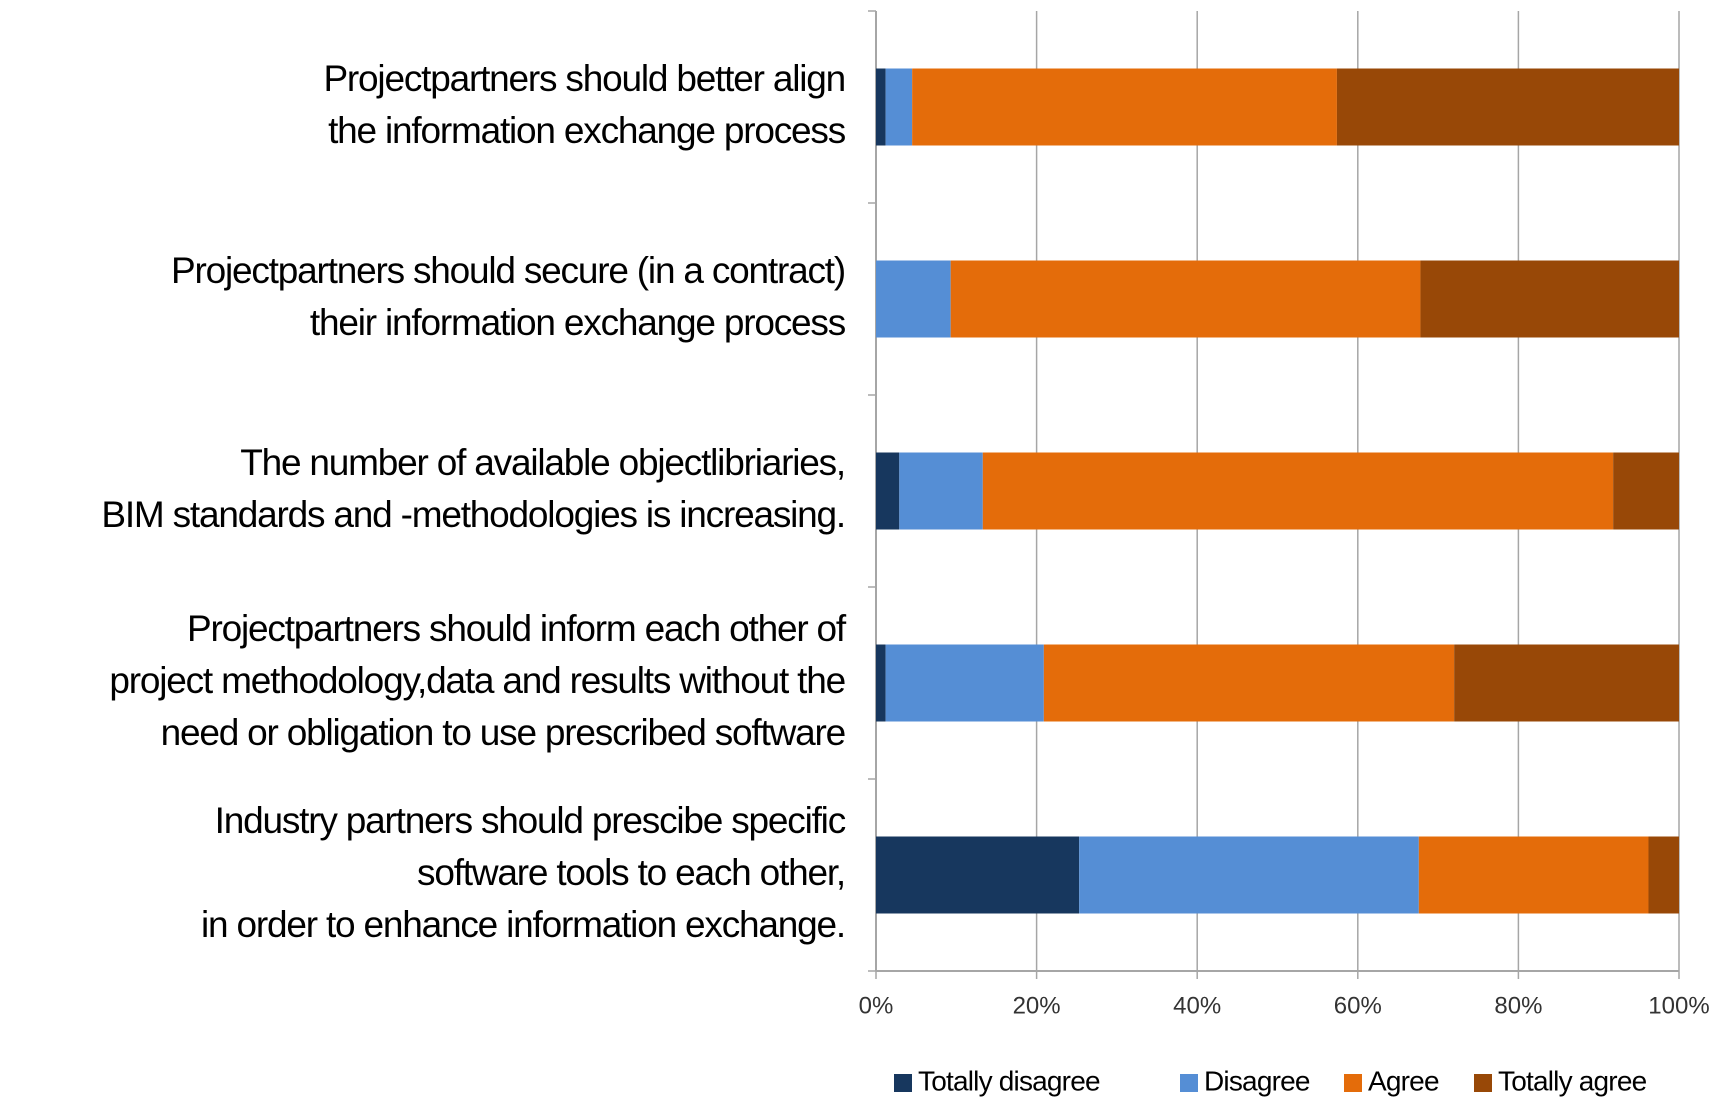 Image resolution: width=1723 pixels, height=1098 pixels. I want to click on x-tick-label: 60%, so click(1358, 1005).